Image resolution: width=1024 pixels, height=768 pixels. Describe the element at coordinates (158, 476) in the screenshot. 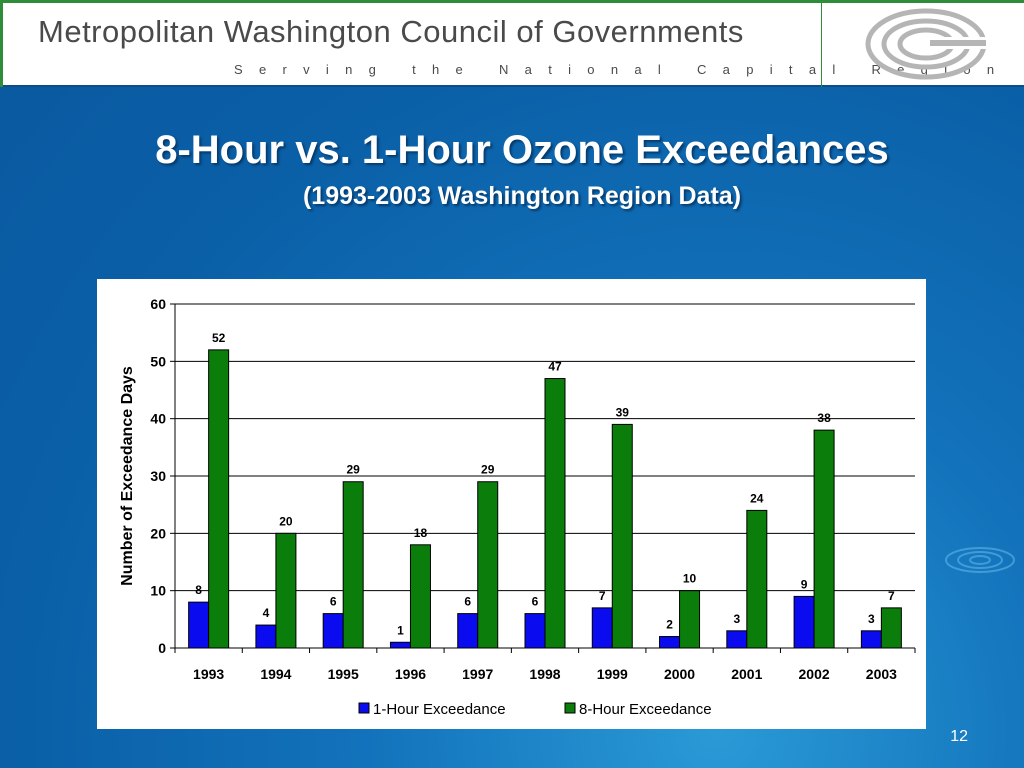

I see `y-tick-label: 30` at that location.